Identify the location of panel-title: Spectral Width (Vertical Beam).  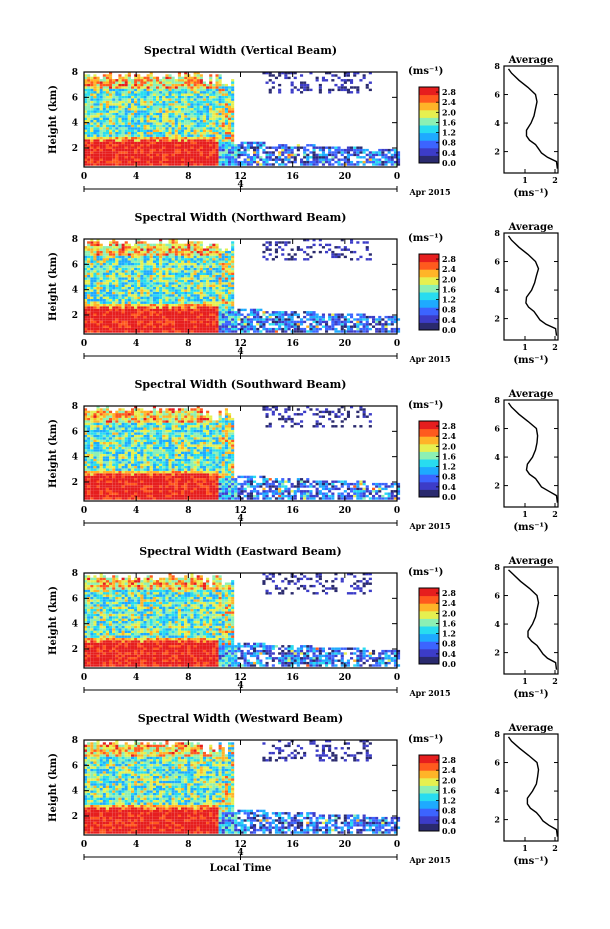
(240, 50).